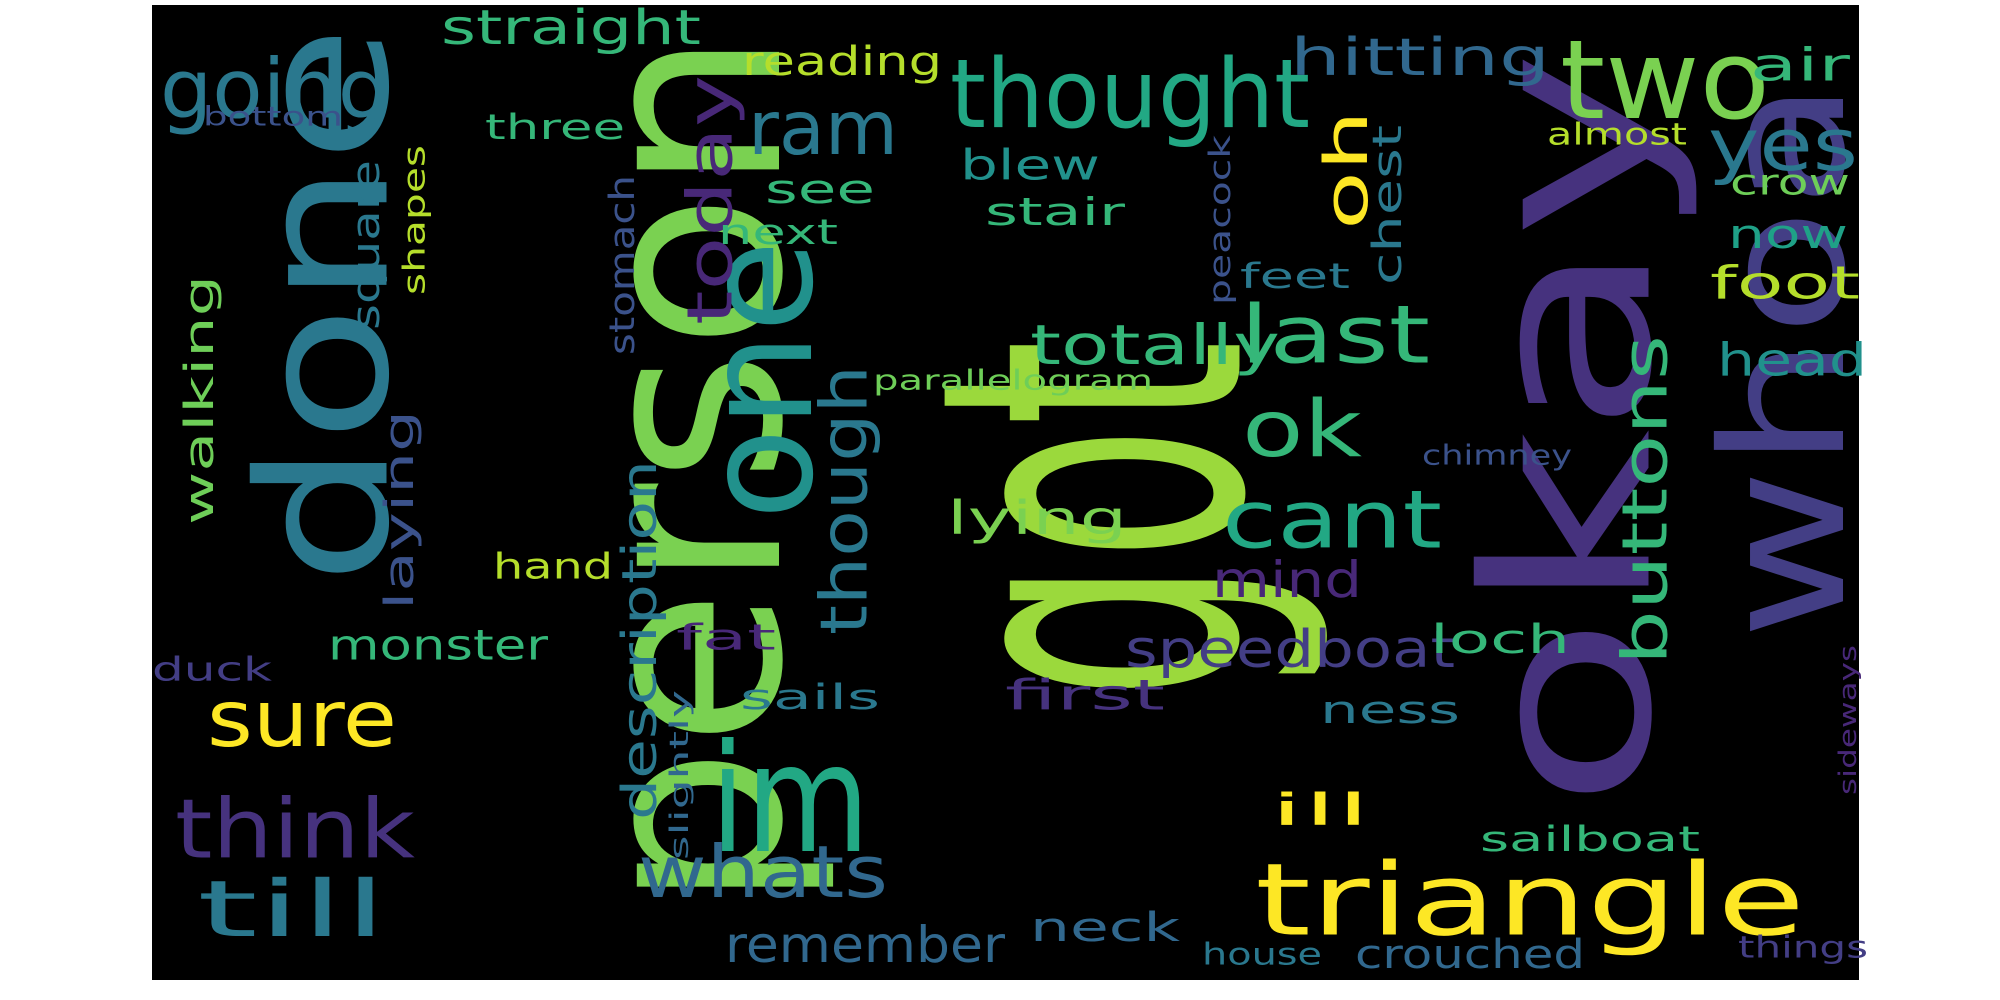  What do you see at coordinates (1262, 955) in the screenshot?
I see `word-house: house` at bounding box center [1262, 955].